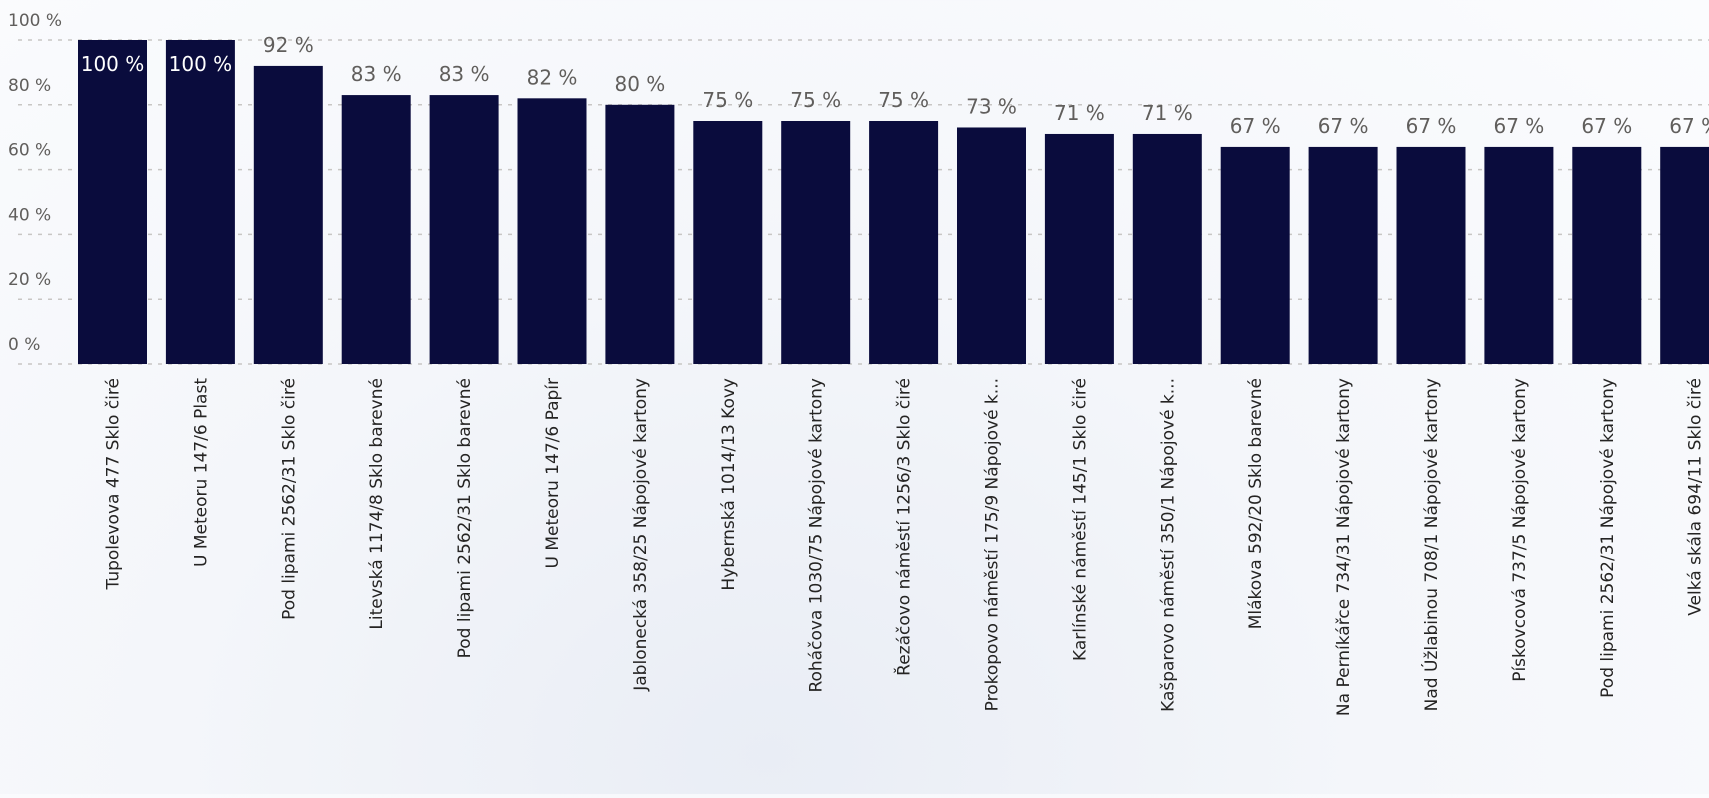 The height and width of the screenshot is (798, 1709). What do you see at coordinates (641, 535) in the screenshot?
I see `category-label: Jablonecká 358/25 Nápojové kartony` at bounding box center [641, 535].